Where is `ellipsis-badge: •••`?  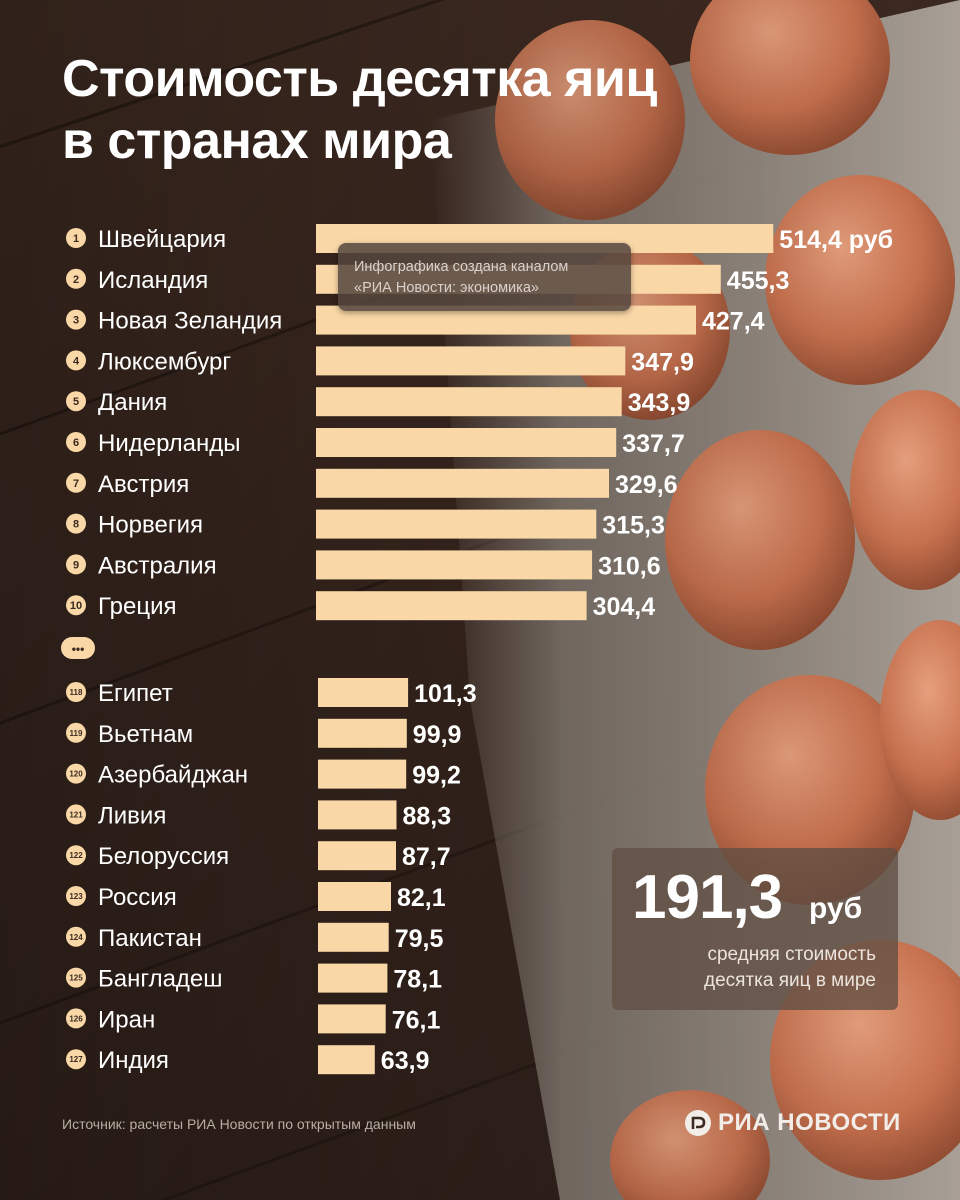 ellipsis-badge: ••• is located at coordinates (78, 648).